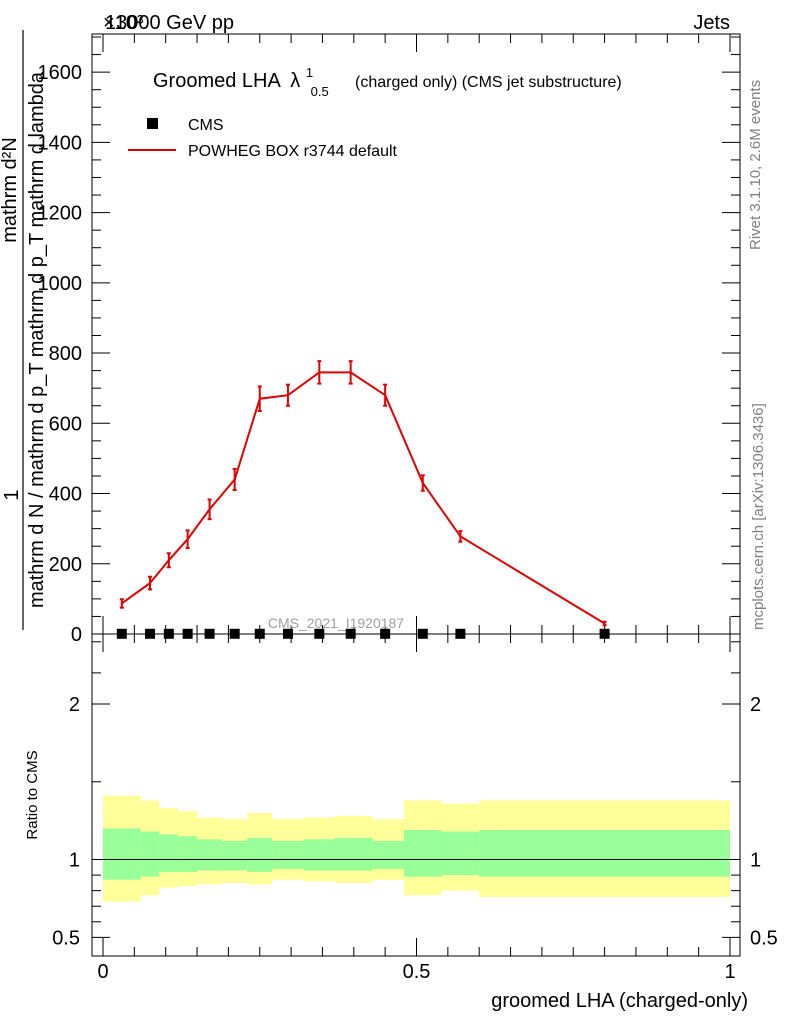  What do you see at coordinates (169, 23) in the screenshot?
I see `header-energy: 13000 GeV pp` at bounding box center [169, 23].